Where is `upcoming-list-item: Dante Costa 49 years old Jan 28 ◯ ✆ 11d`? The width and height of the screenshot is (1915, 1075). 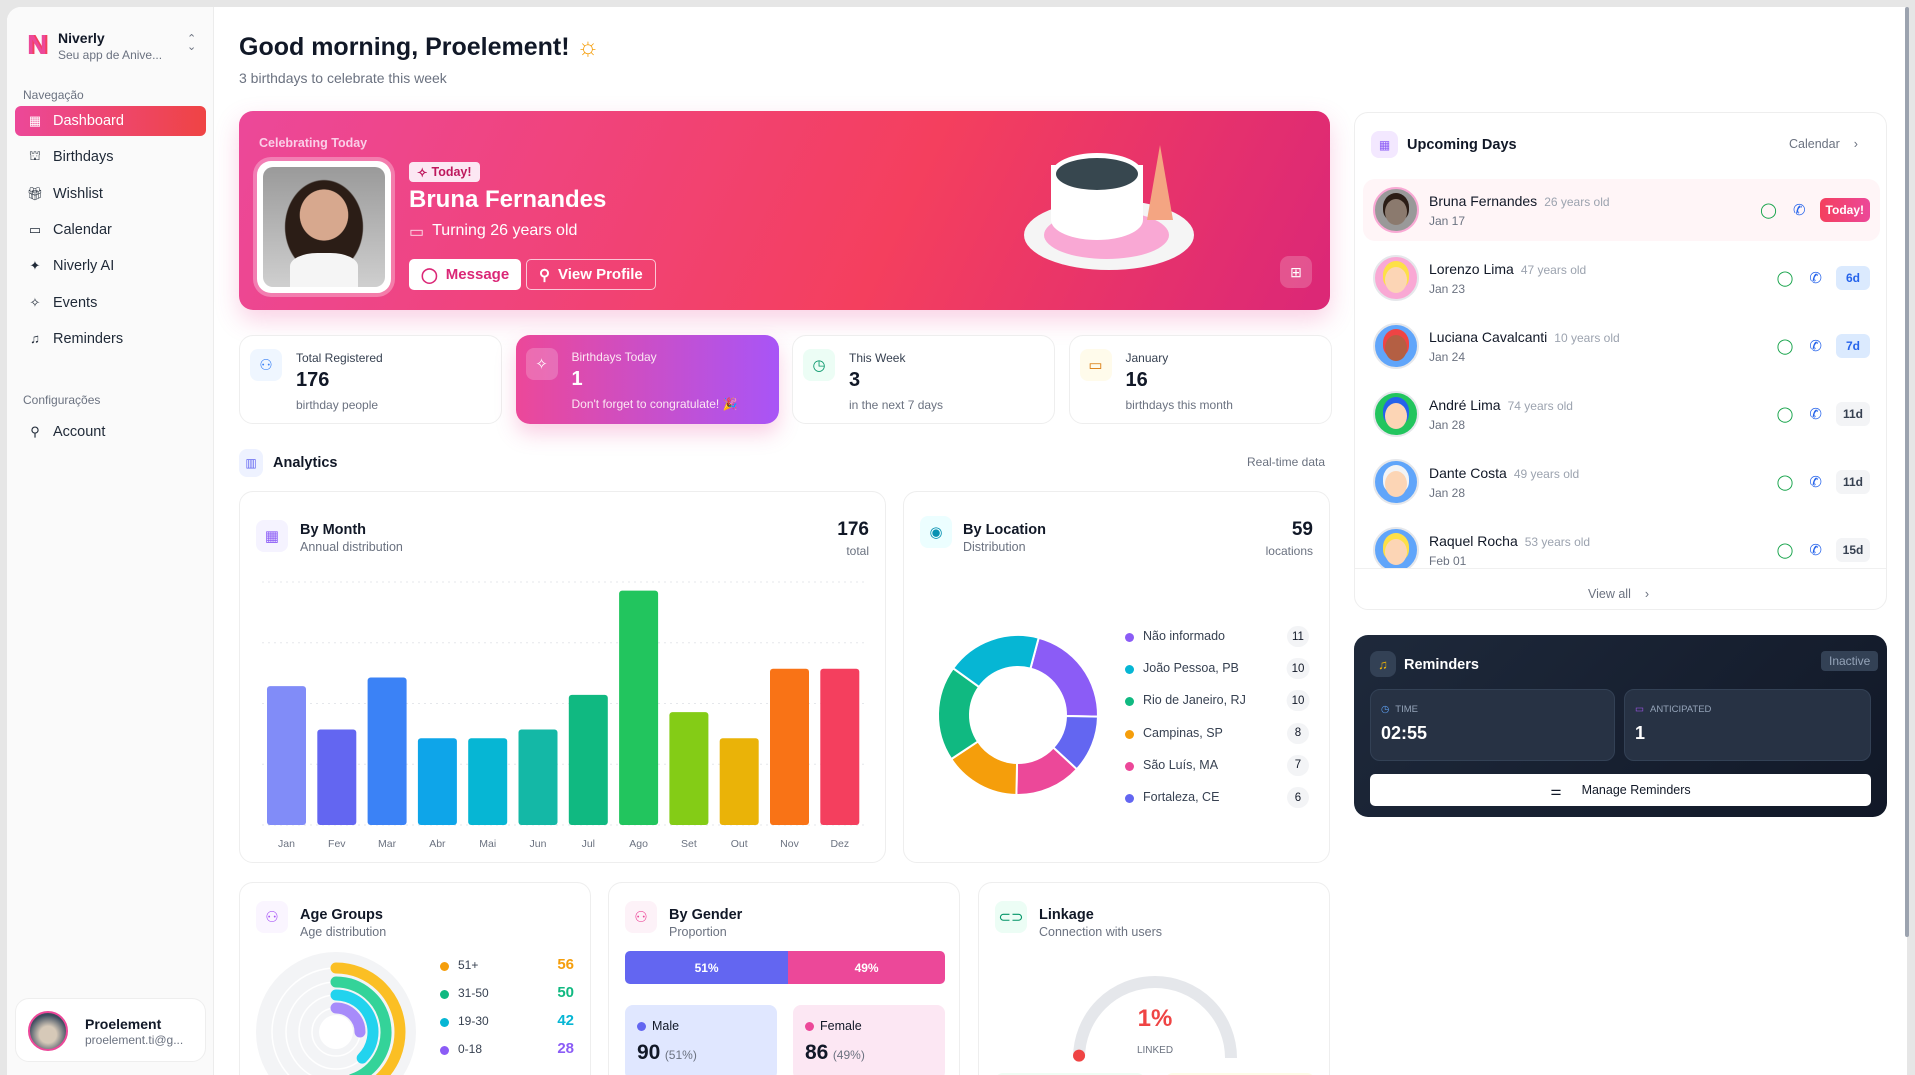
upcoming-list-item: Dante Costa 49 years old Jan 28 ◯ ✆ 11d is located at coordinates (1621, 482).